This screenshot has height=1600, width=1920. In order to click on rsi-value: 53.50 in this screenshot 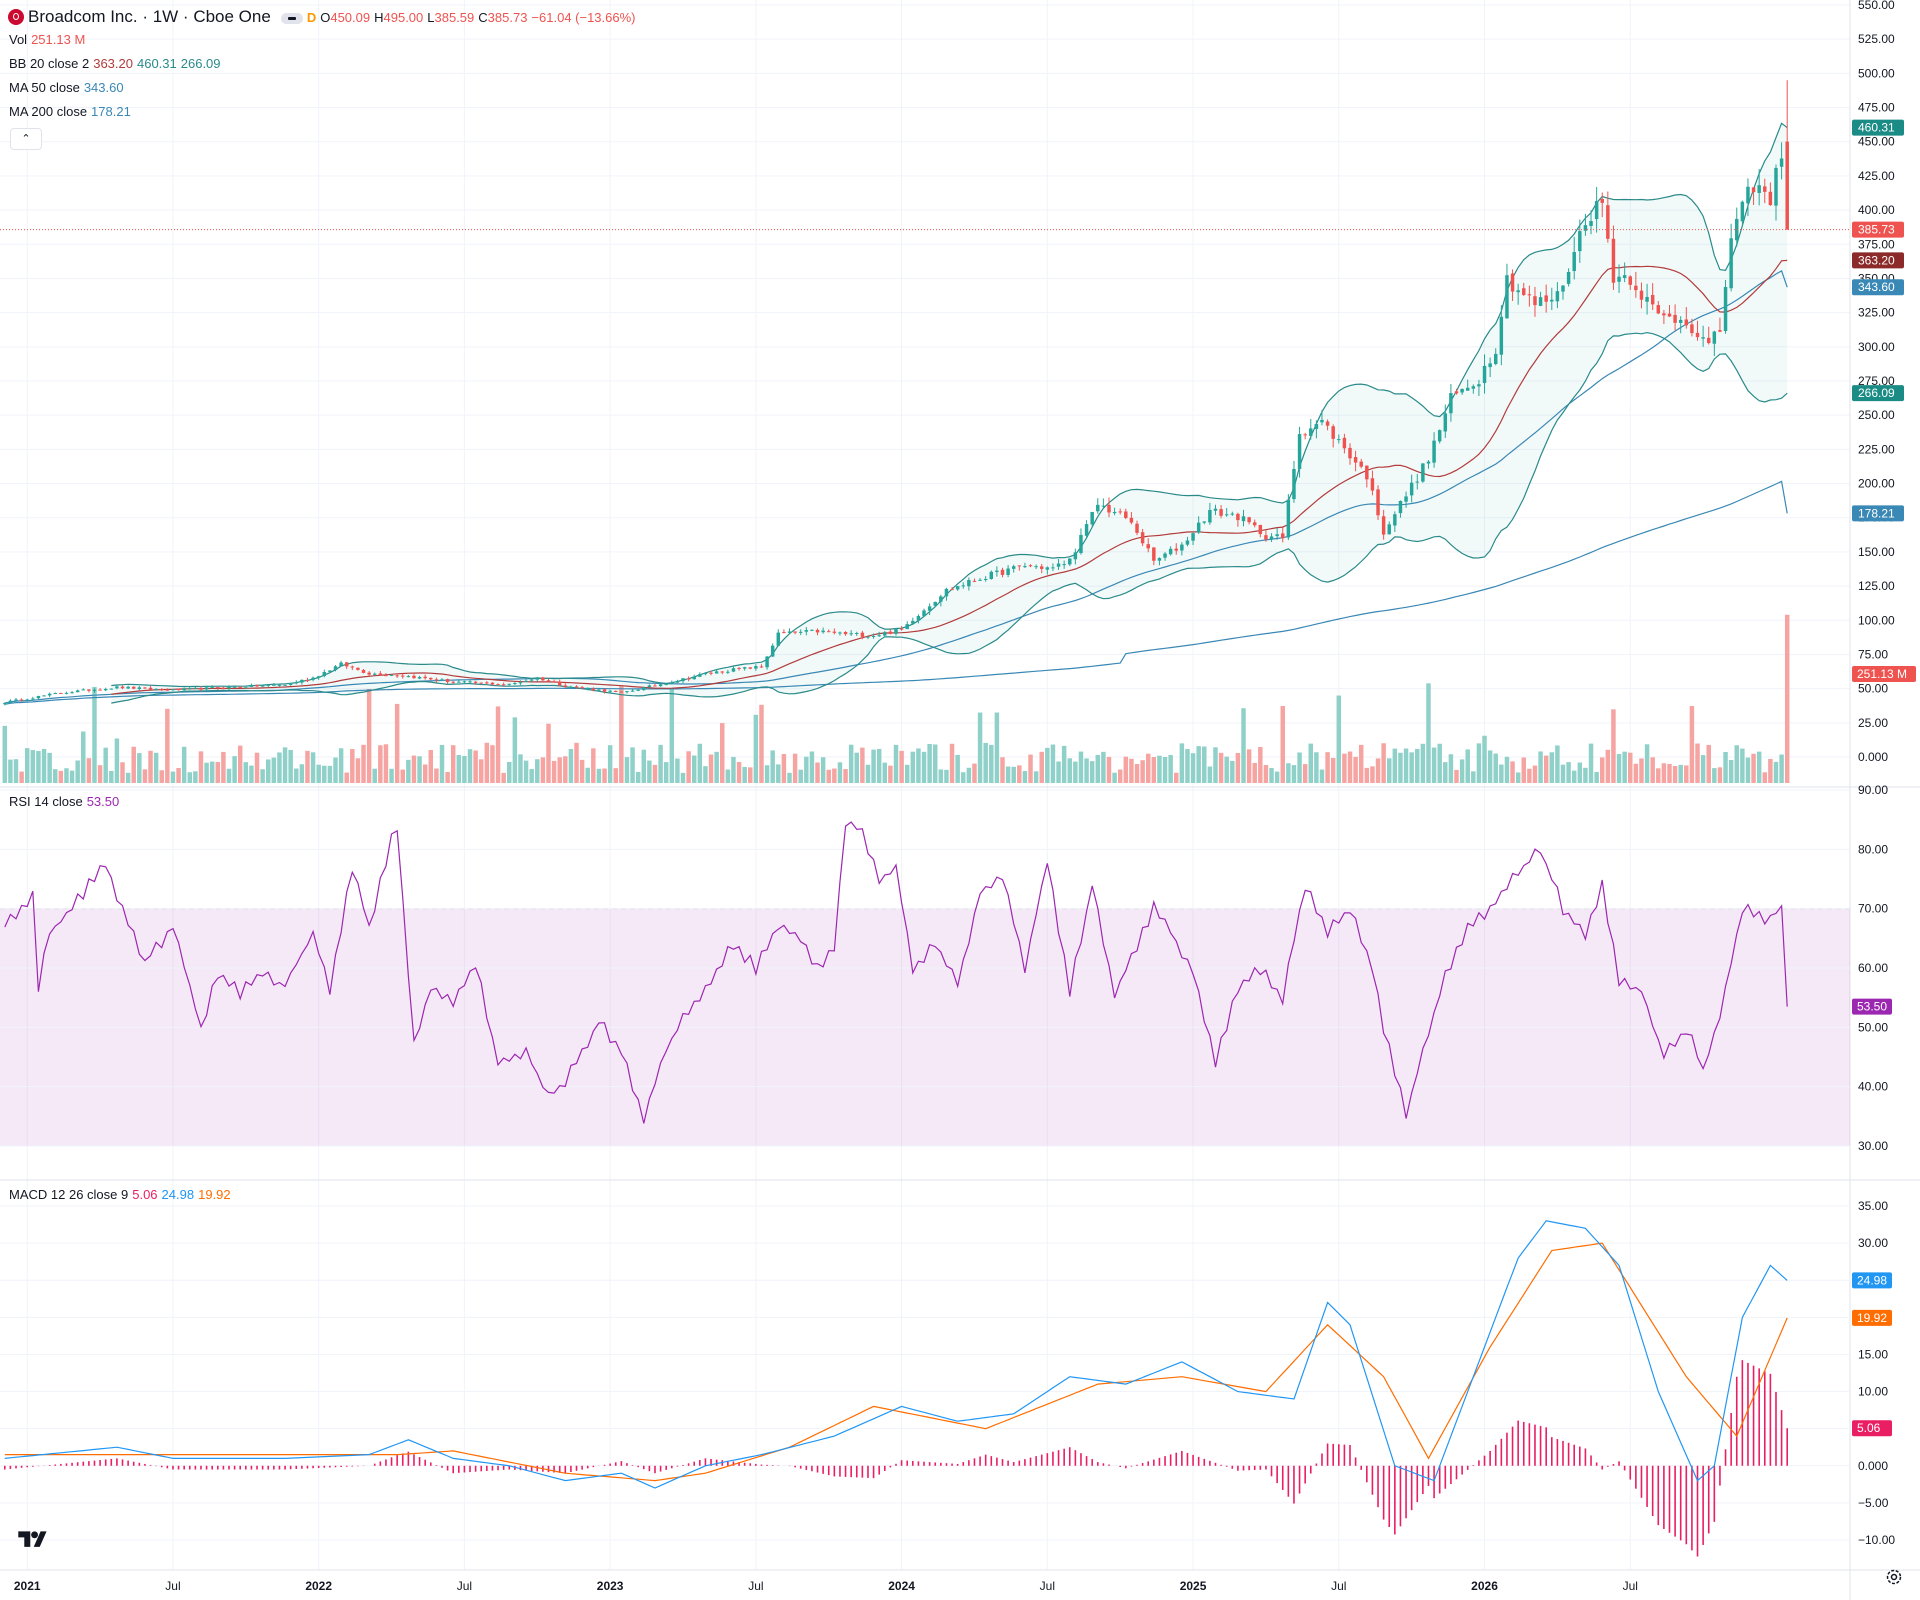, I will do `click(103, 801)`.